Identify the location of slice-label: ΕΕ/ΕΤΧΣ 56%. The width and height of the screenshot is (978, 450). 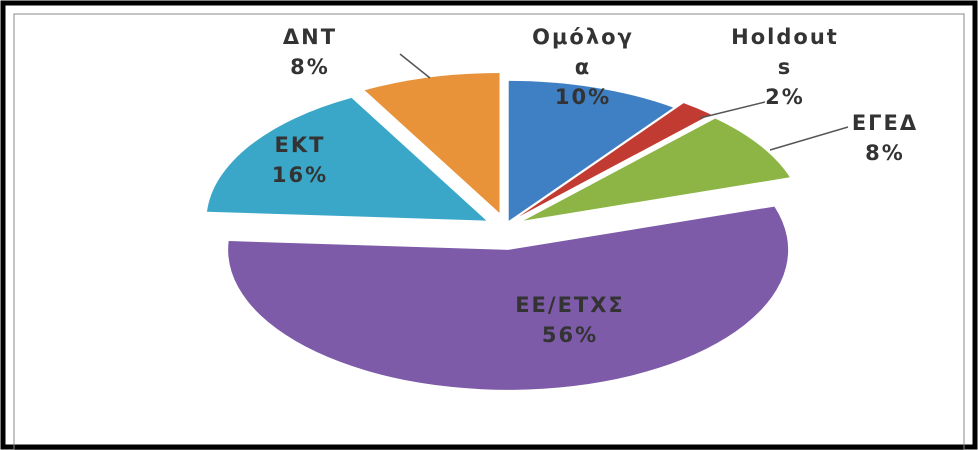
(570, 320).